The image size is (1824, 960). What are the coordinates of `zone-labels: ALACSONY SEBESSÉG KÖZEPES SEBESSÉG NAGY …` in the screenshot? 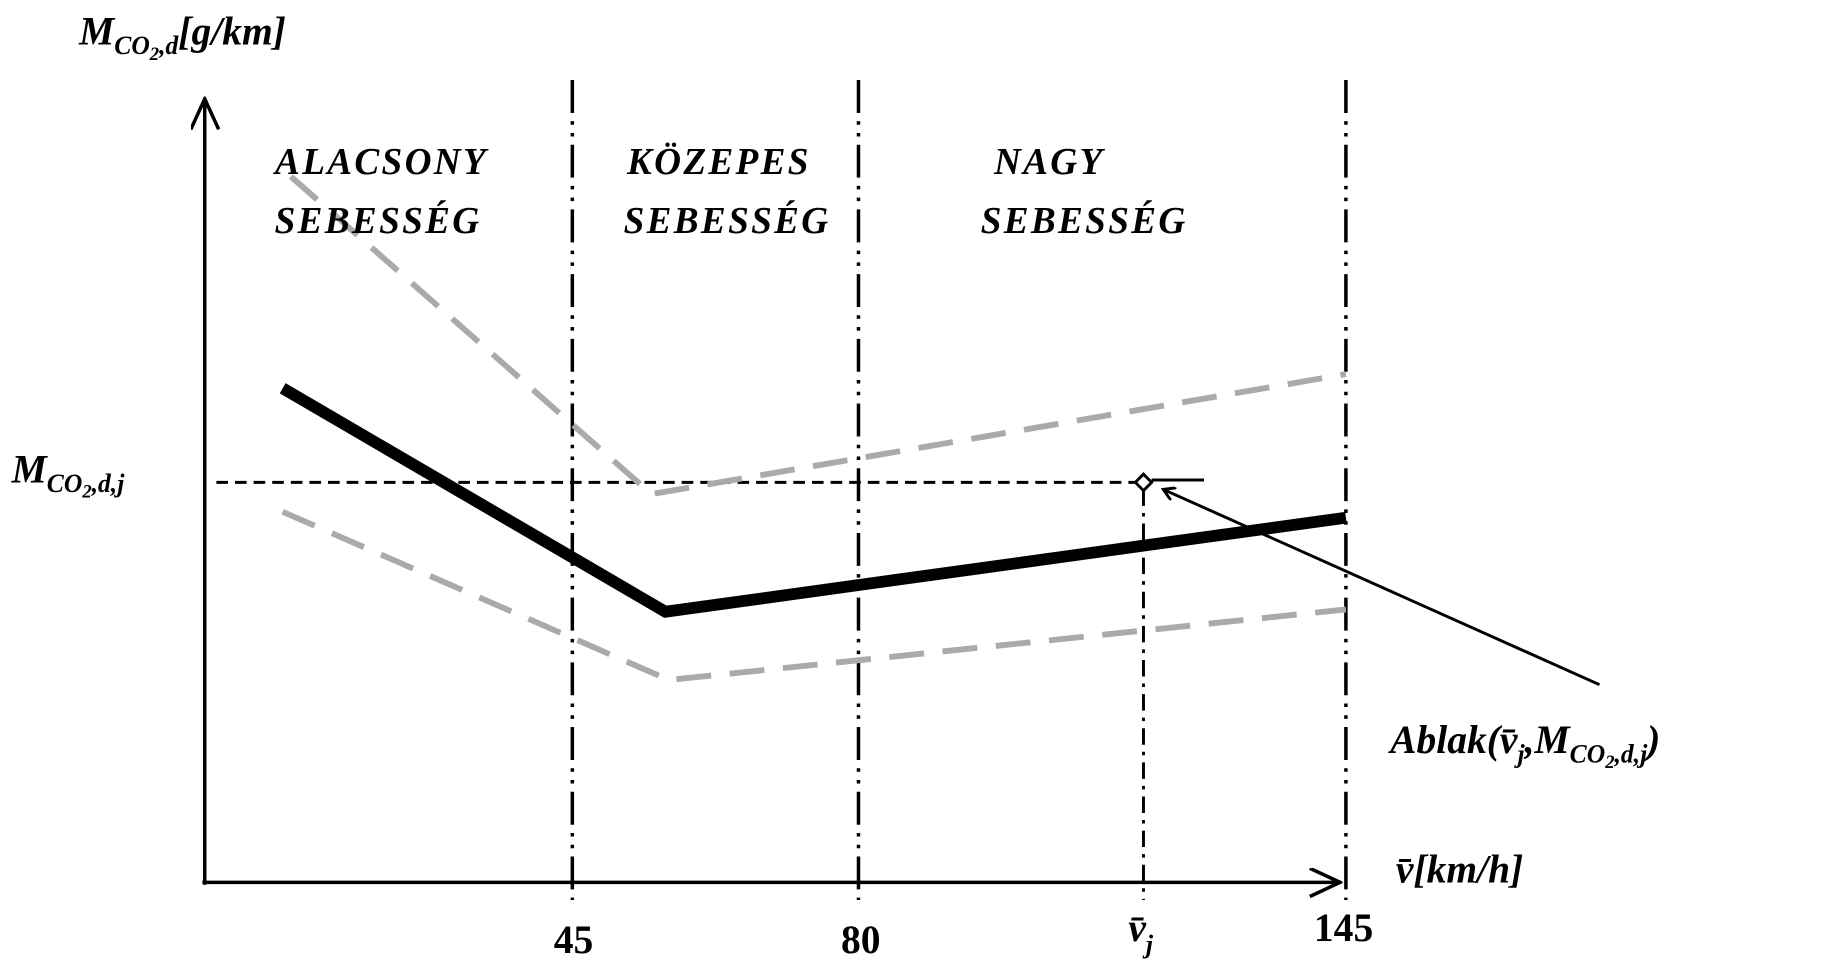 It's located at (730, 192).